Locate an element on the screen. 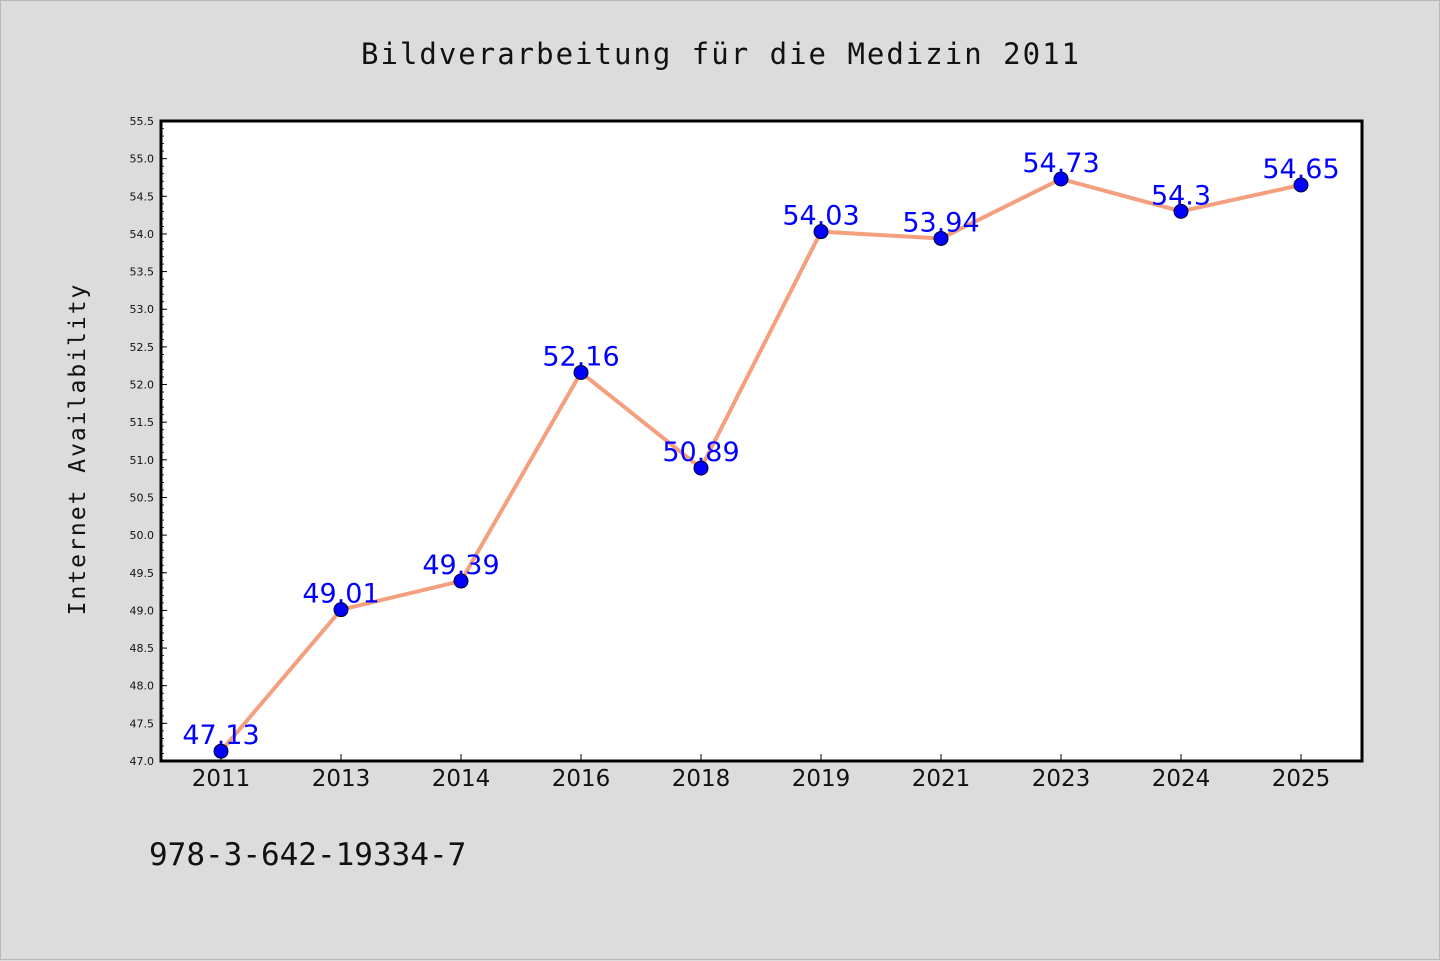 The image size is (1440, 961). x-tick-label: 2013 is located at coordinates (341, 779).